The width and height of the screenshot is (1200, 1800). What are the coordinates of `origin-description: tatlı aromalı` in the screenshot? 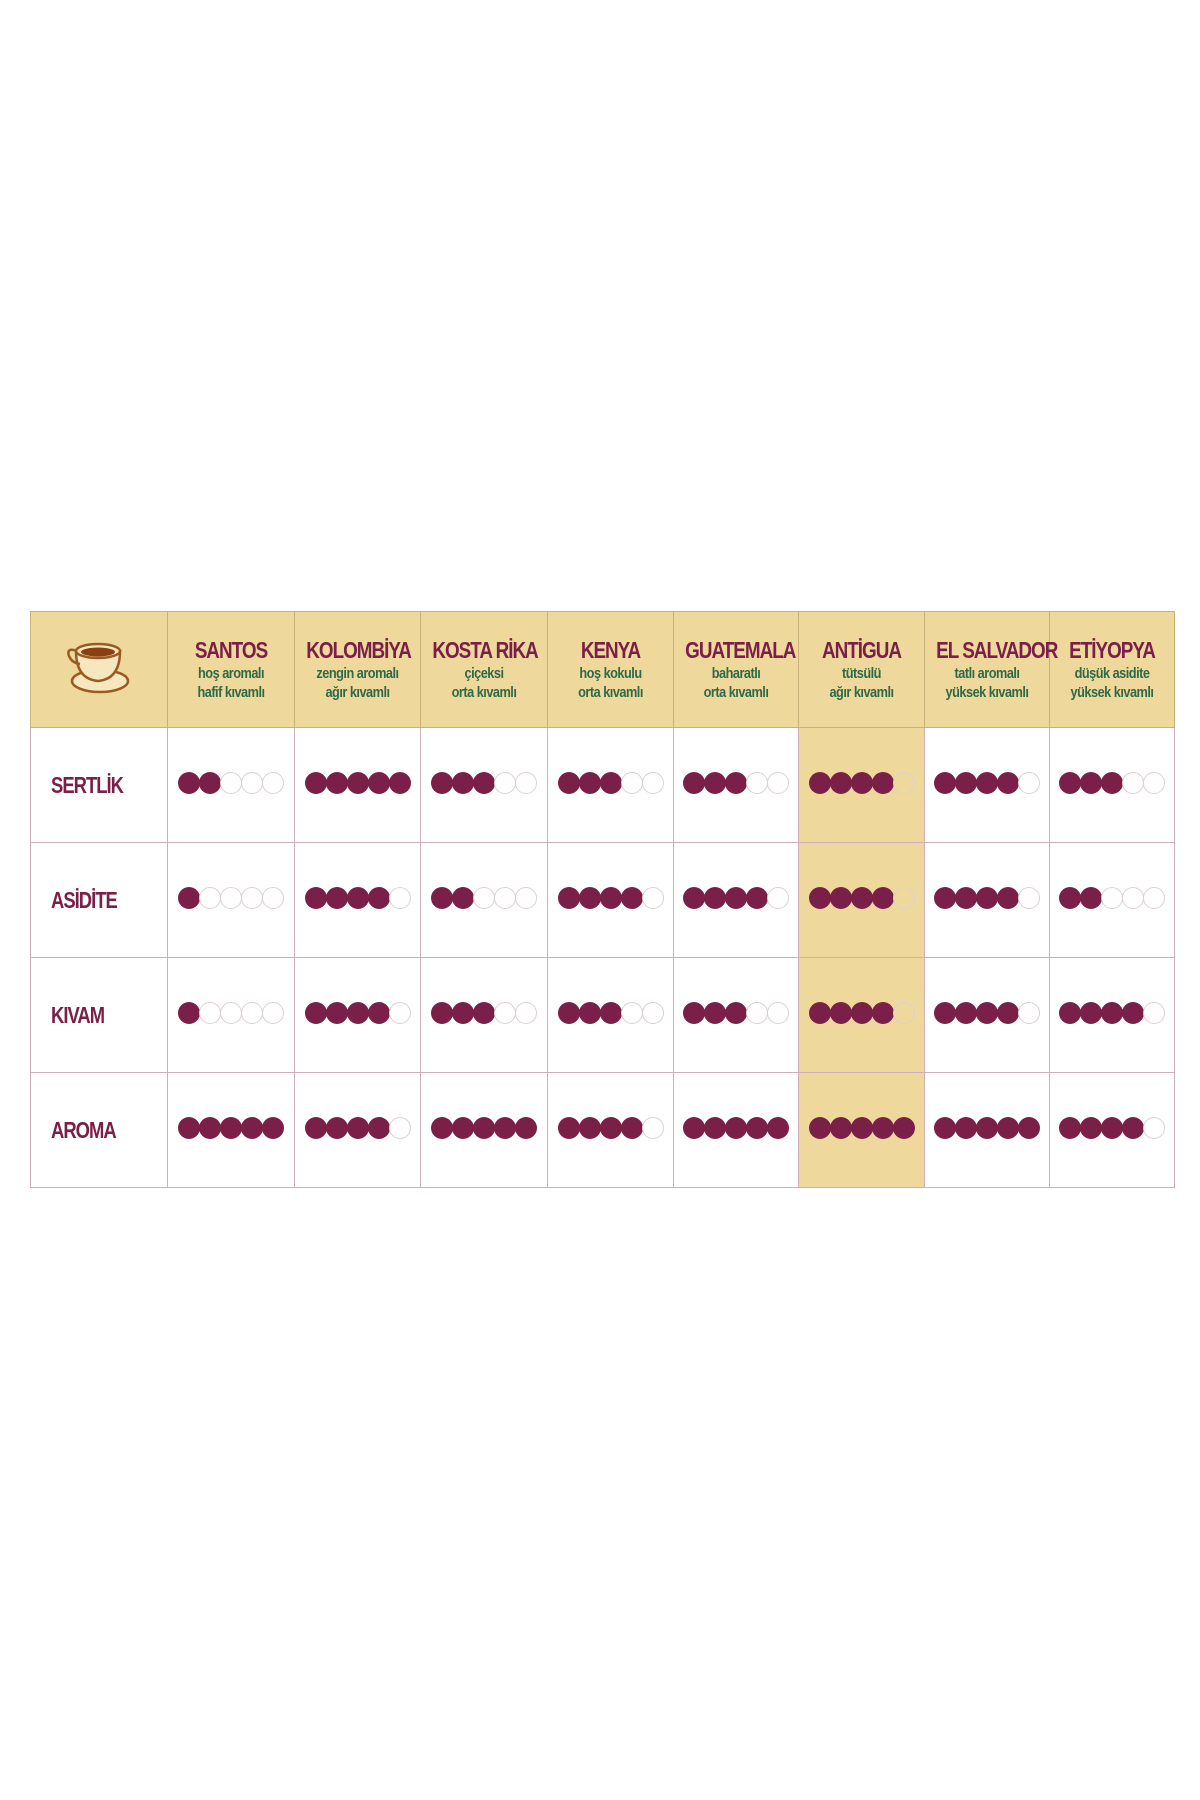 It's located at (987, 673).